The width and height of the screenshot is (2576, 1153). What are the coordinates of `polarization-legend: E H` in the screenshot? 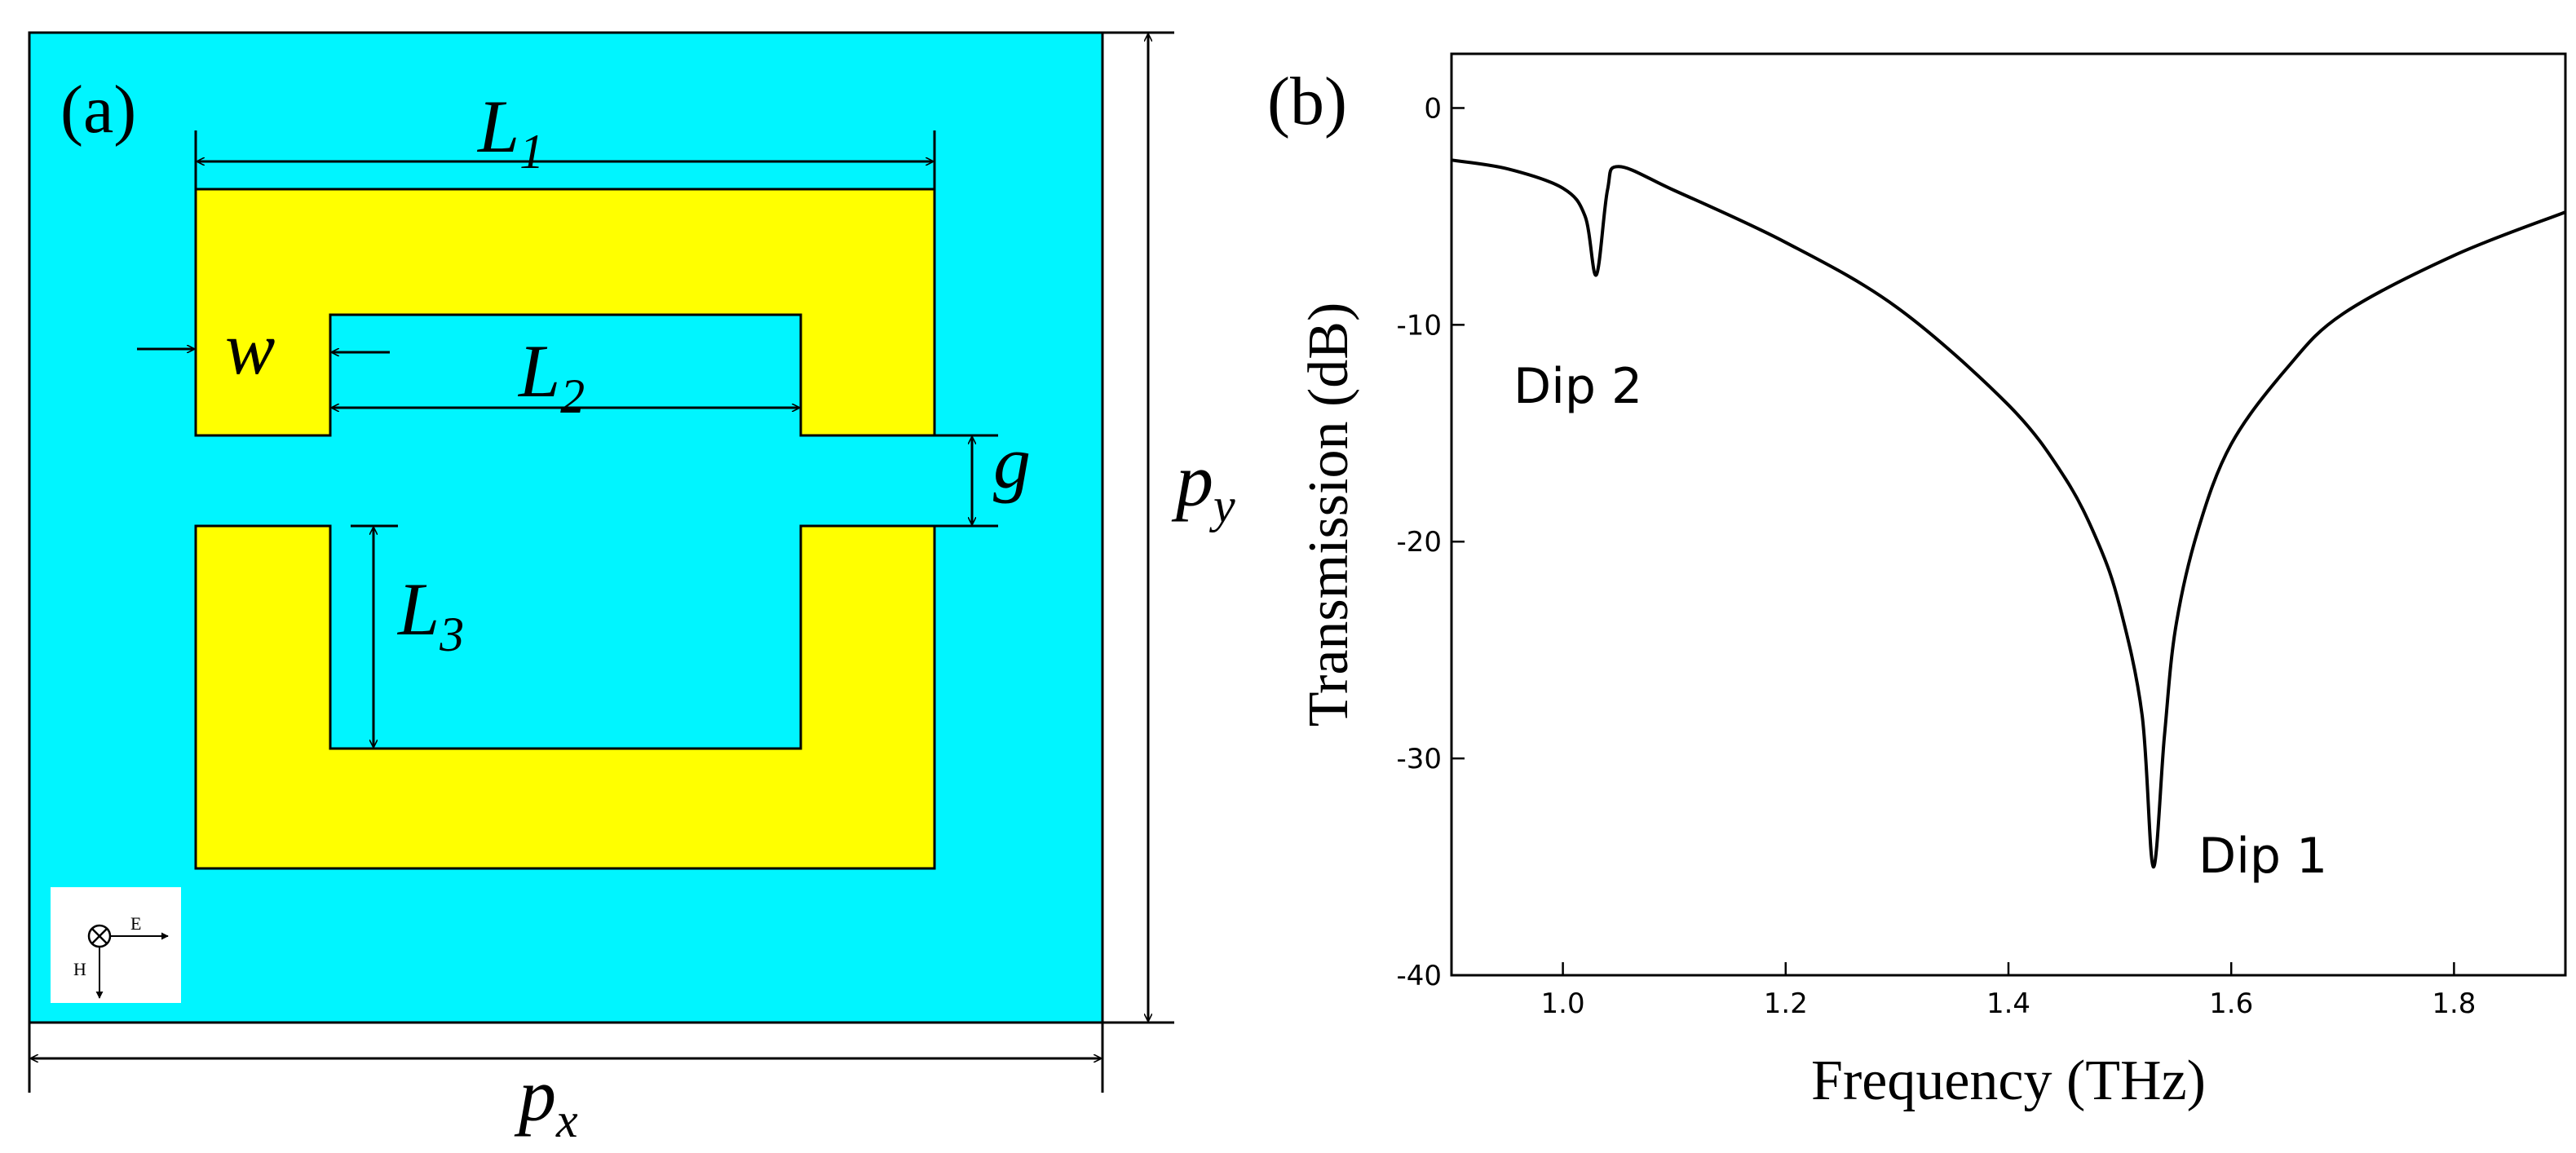 It's located at (116, 945).